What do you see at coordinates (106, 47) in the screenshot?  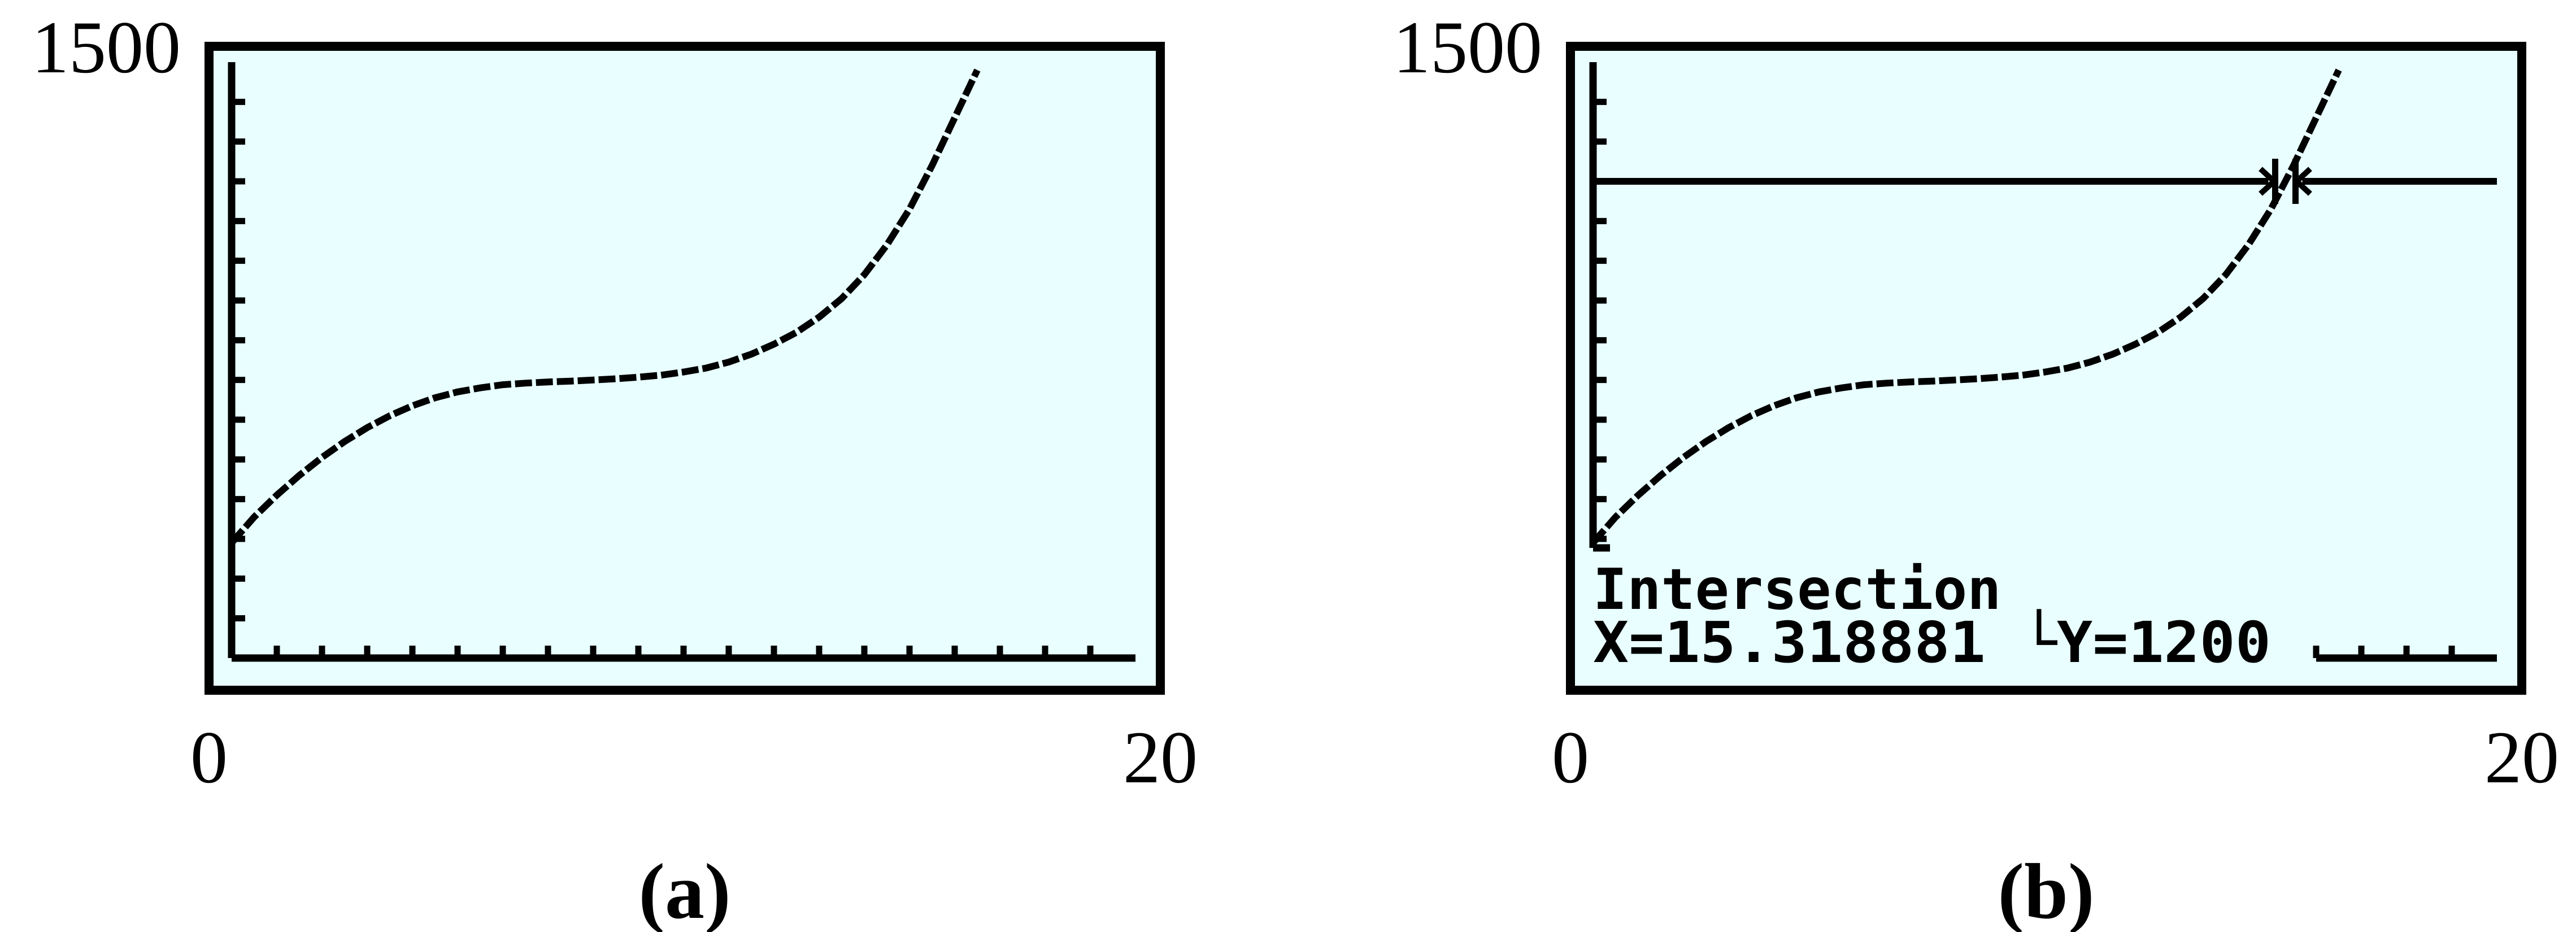 I see `y-max-label-a: 1500` at bounding box center [106, 47].